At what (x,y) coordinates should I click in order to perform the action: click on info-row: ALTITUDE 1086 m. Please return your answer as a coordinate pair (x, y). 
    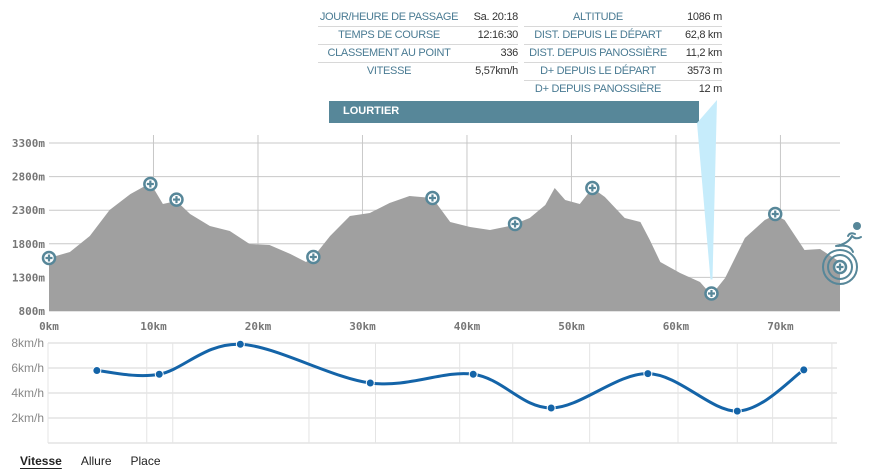
    Looking at the image, I should click on (623, 18).